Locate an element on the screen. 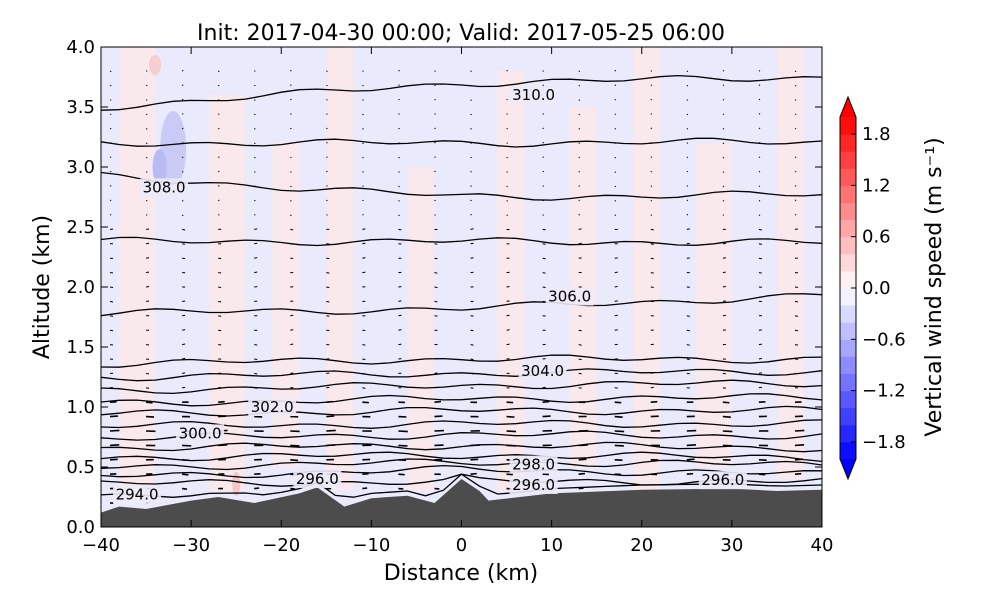 This screenshot has height=600, width=1000. contour-label: 294.0 is located at coordinates (137, 495).